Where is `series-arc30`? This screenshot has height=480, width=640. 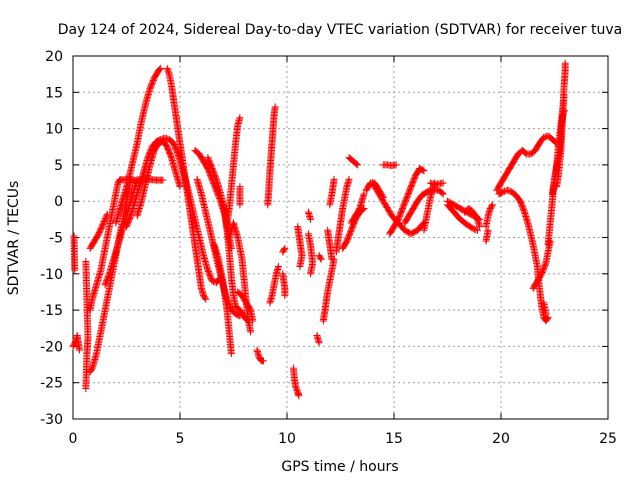
series-arc30 is located at coordinates (318, 339).